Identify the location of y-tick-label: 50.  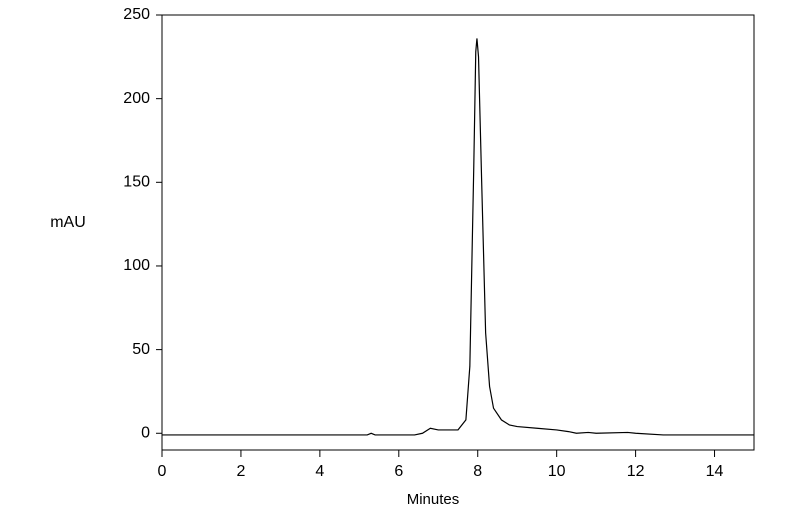
(141, 349).